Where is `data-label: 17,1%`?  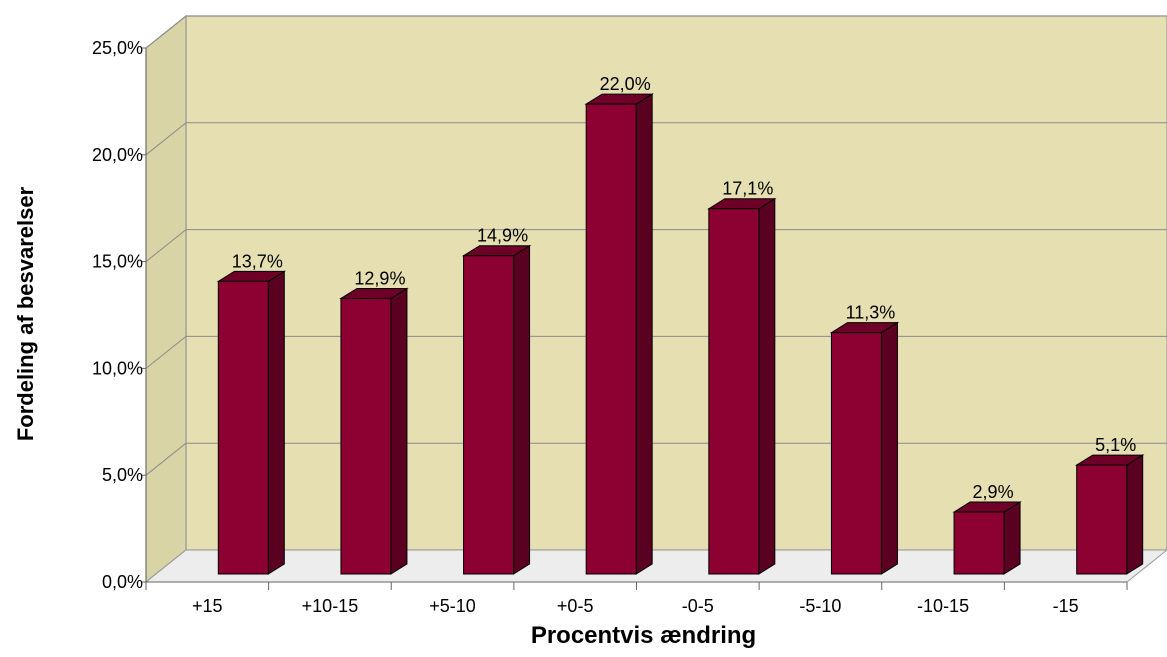 data-label: 17,1% is located at coordinates (747, 189).